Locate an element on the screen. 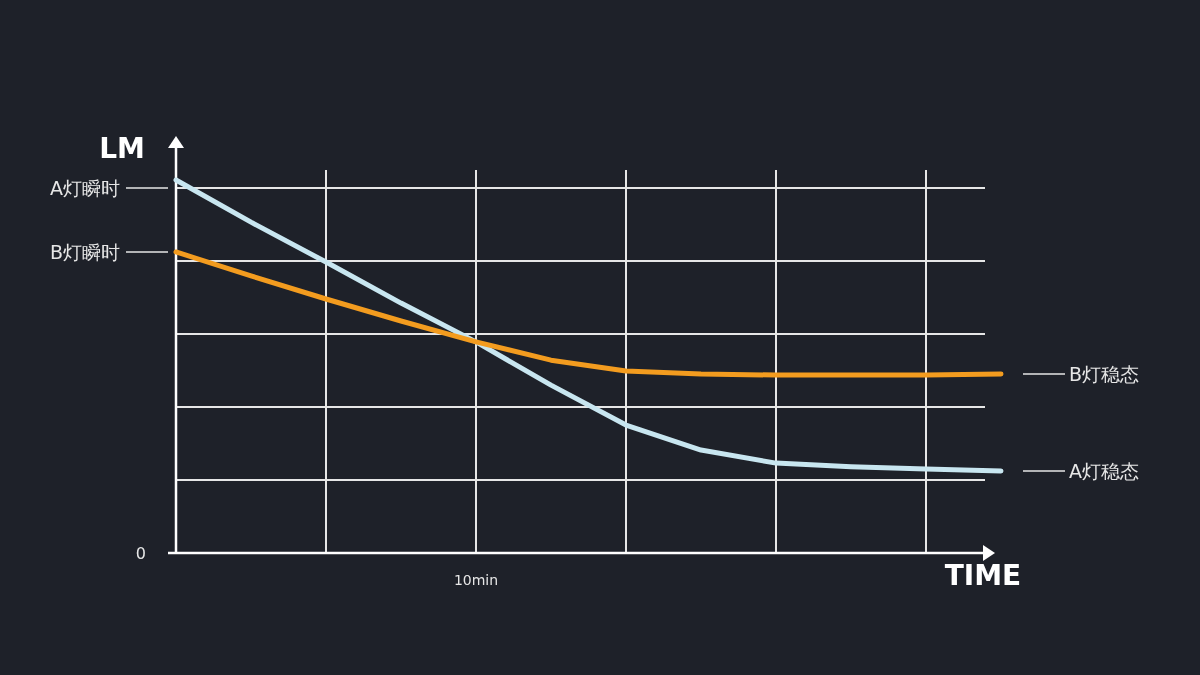  x-axis-title: TIME is located at coordinates (983, 575).